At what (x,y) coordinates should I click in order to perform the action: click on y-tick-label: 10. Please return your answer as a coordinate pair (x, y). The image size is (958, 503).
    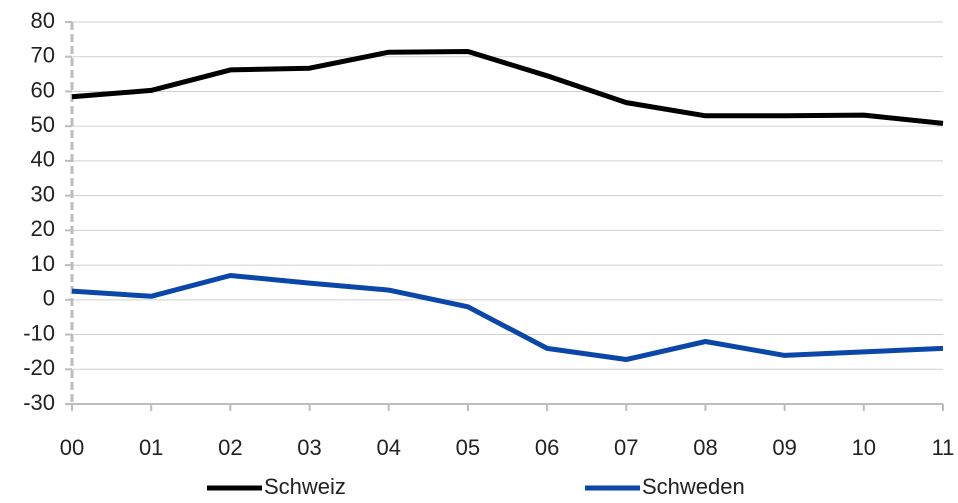
    Looking at the image, I should click on (43, 263).